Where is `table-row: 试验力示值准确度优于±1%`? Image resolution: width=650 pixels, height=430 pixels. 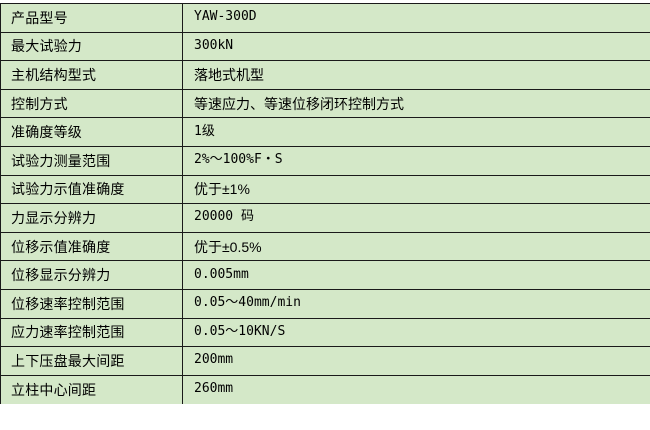 table-row: 试验力示值准确度优于±1% is located at coordinates (325, 189).